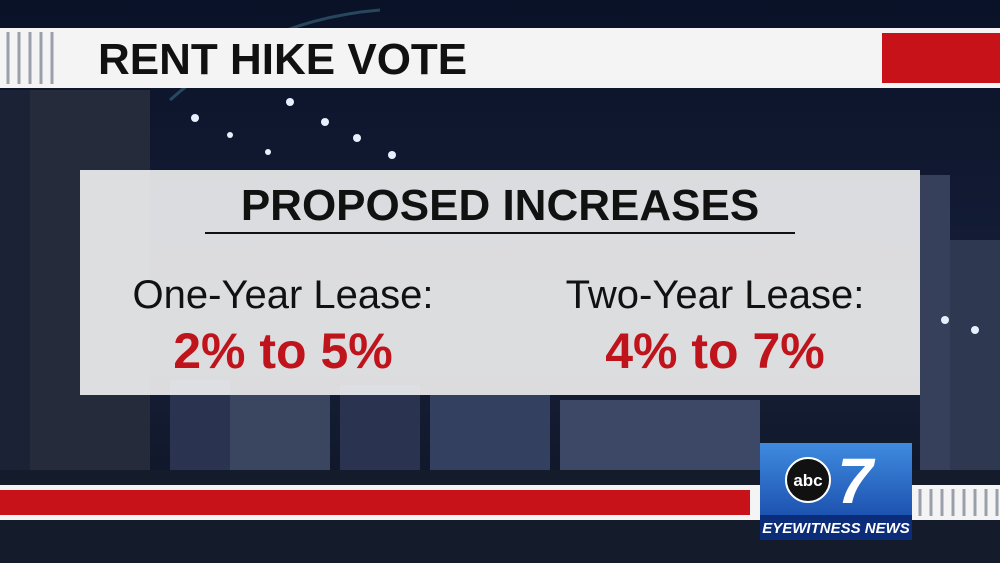 The width and height of the screenshot is (1000, 563). Describe the element at coordinates (941, 58) in the screenshot. I see `header-accent` at that location.